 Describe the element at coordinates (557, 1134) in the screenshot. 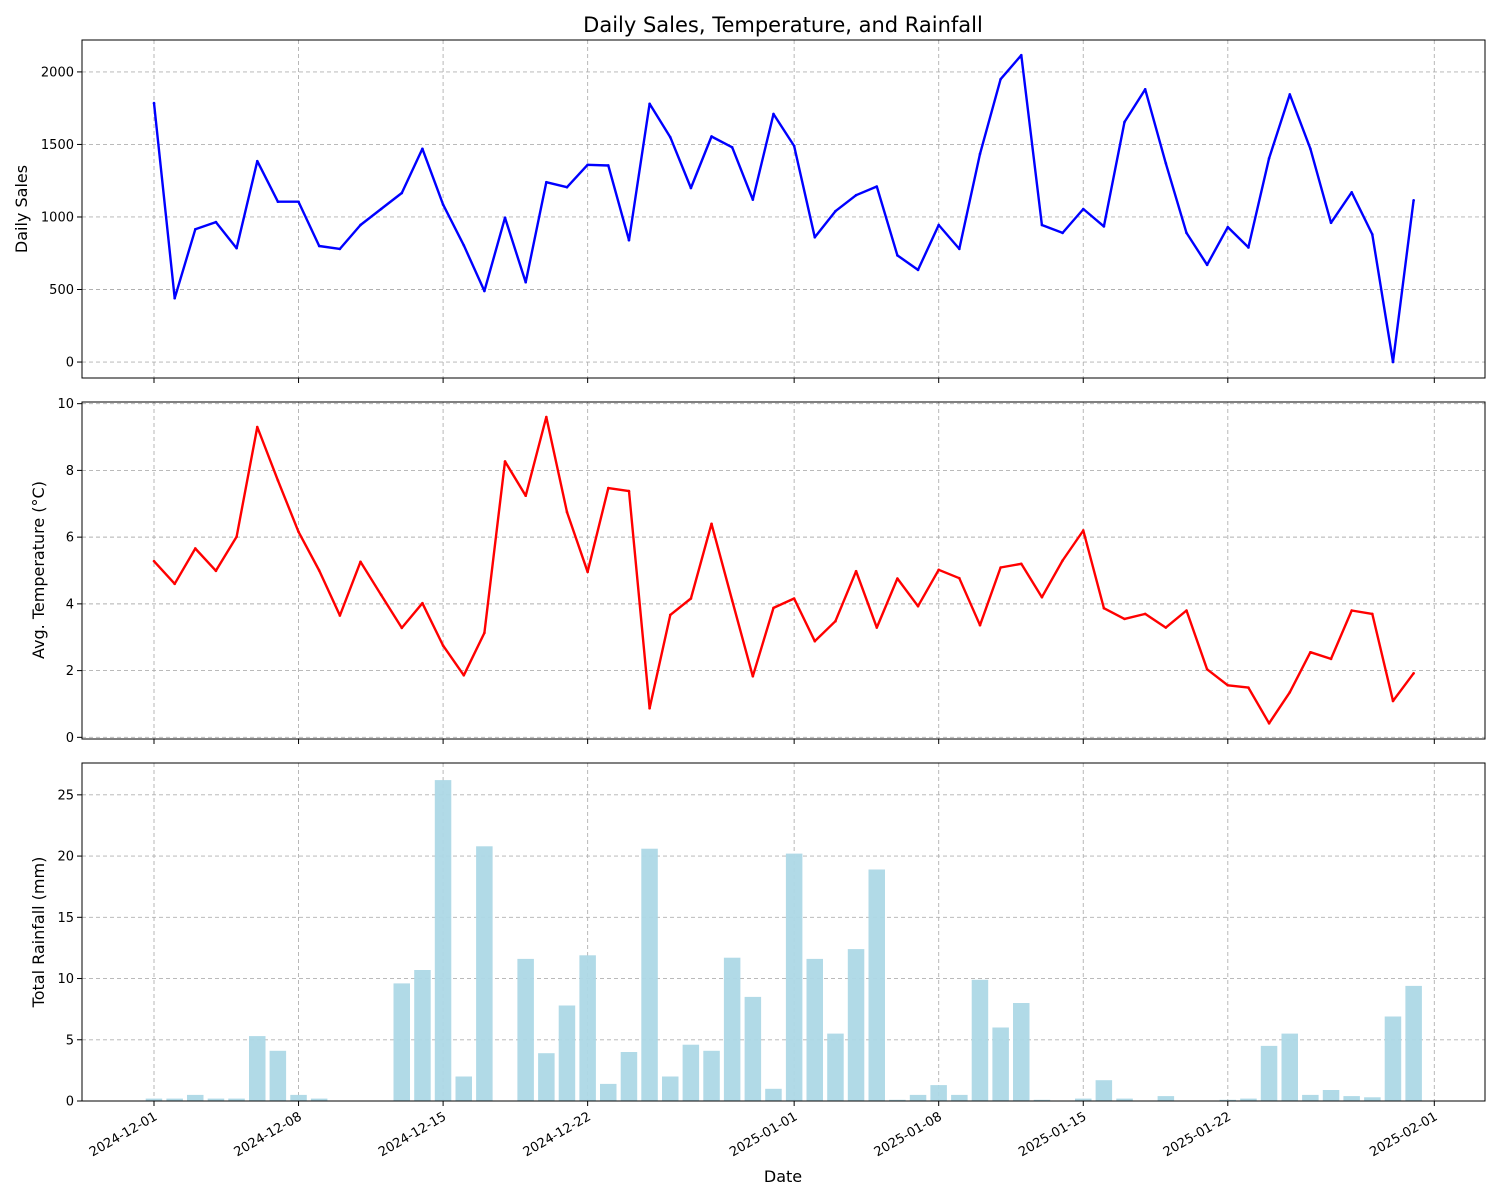

I see `x-tick-label: 2024-12-22` at that location.